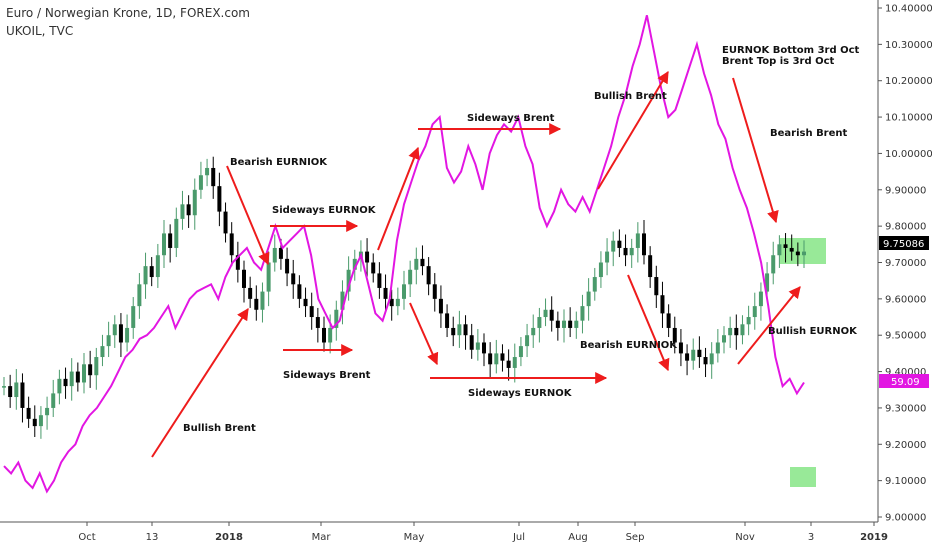  What do you see at coordinates (755, 150) in the screenshot?
I see `arrow-bearish-brent` at bounding box center [755, 150].